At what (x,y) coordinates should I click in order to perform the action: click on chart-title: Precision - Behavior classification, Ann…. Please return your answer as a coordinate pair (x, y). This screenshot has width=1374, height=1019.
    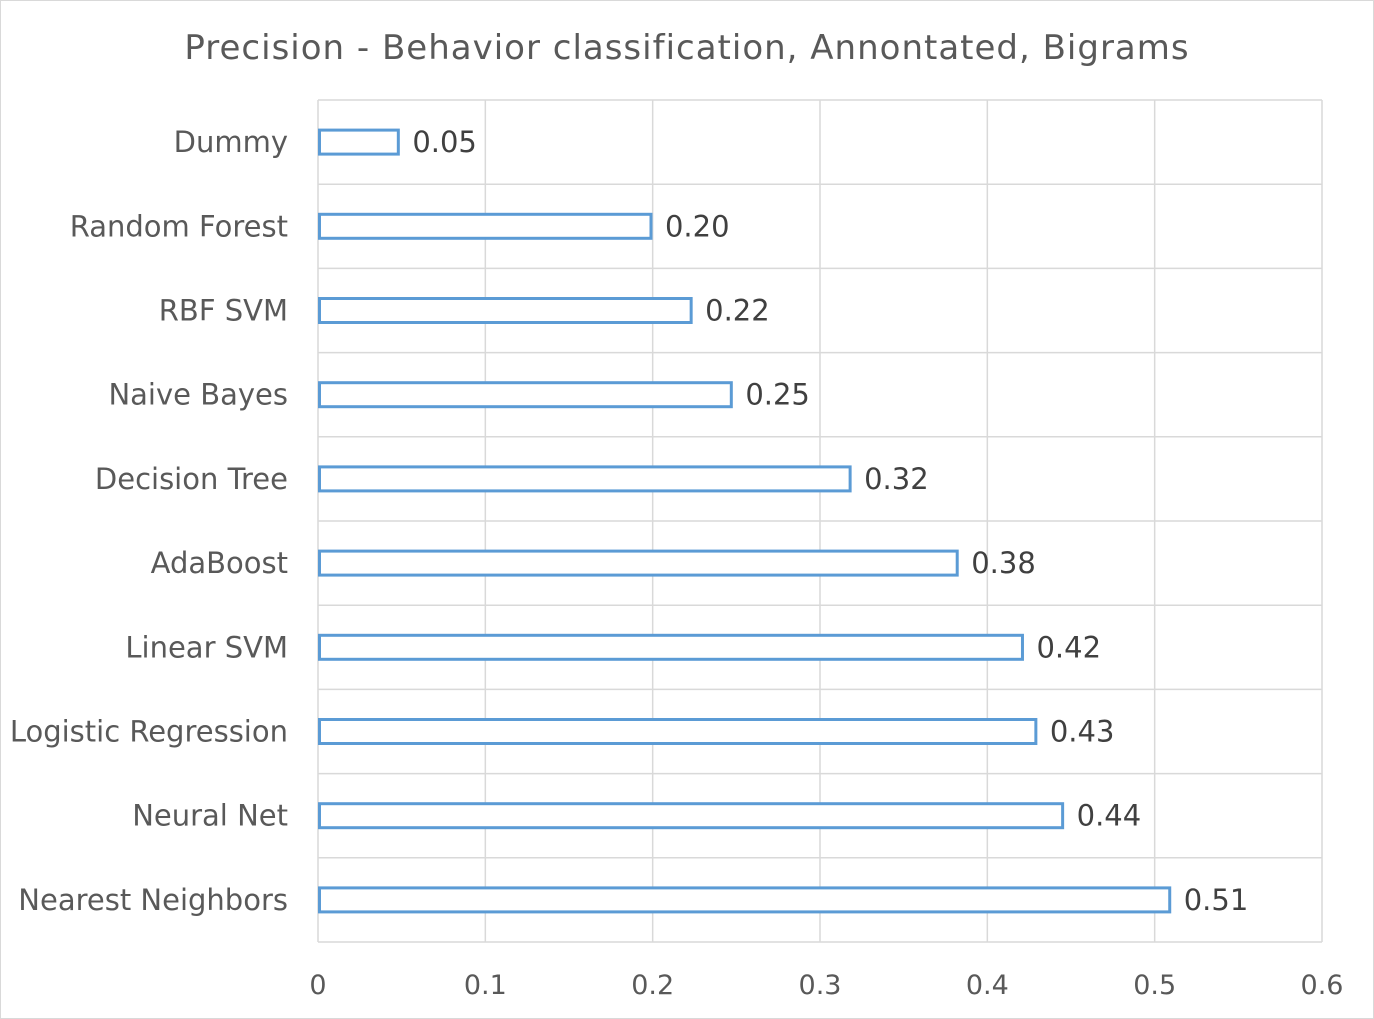
    Looking at the image, I should click on (686, 48).